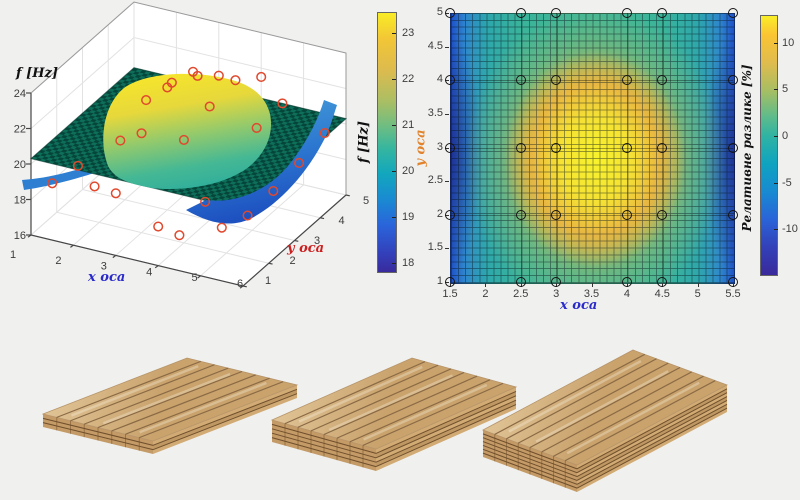 Image resolution: width=800 pixels, height=500 pixels. Describe the element at coordinates (439, 79) in the screenshot. I see `heatmap-y-tick-label: 4` at that location.